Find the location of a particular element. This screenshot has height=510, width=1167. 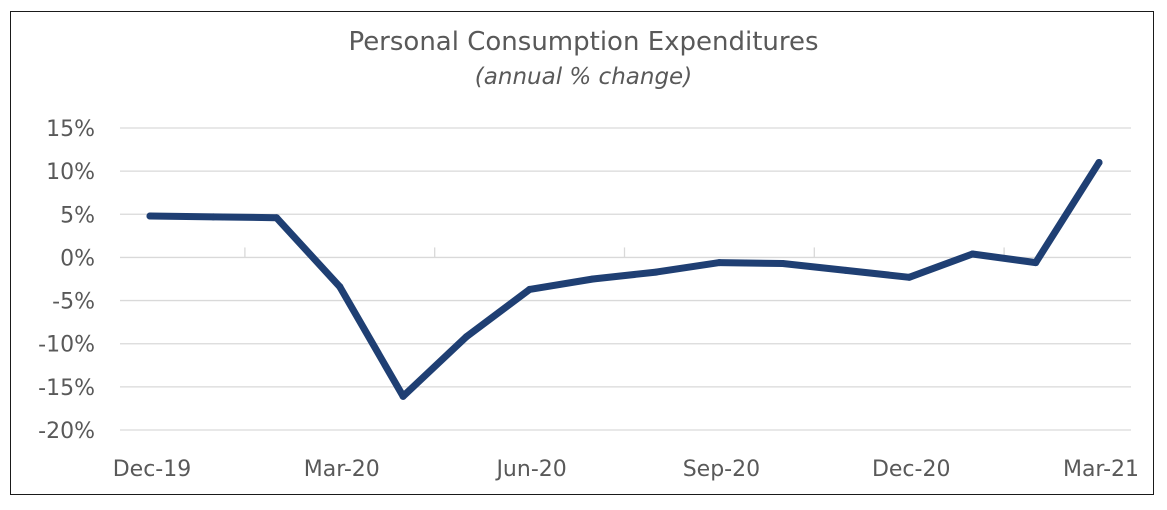

x-tick-label: Mar-21 is located at coordinates (1101, 469).